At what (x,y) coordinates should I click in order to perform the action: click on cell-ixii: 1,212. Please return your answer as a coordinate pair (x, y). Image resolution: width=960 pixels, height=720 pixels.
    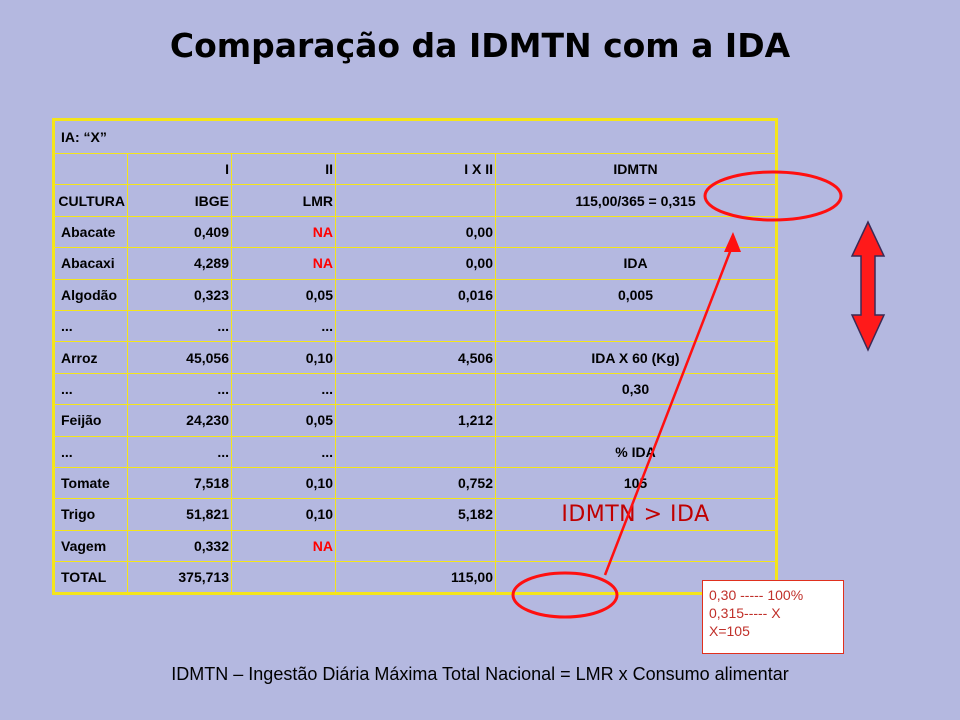
    Looking at the image, I should click on (415, 420).